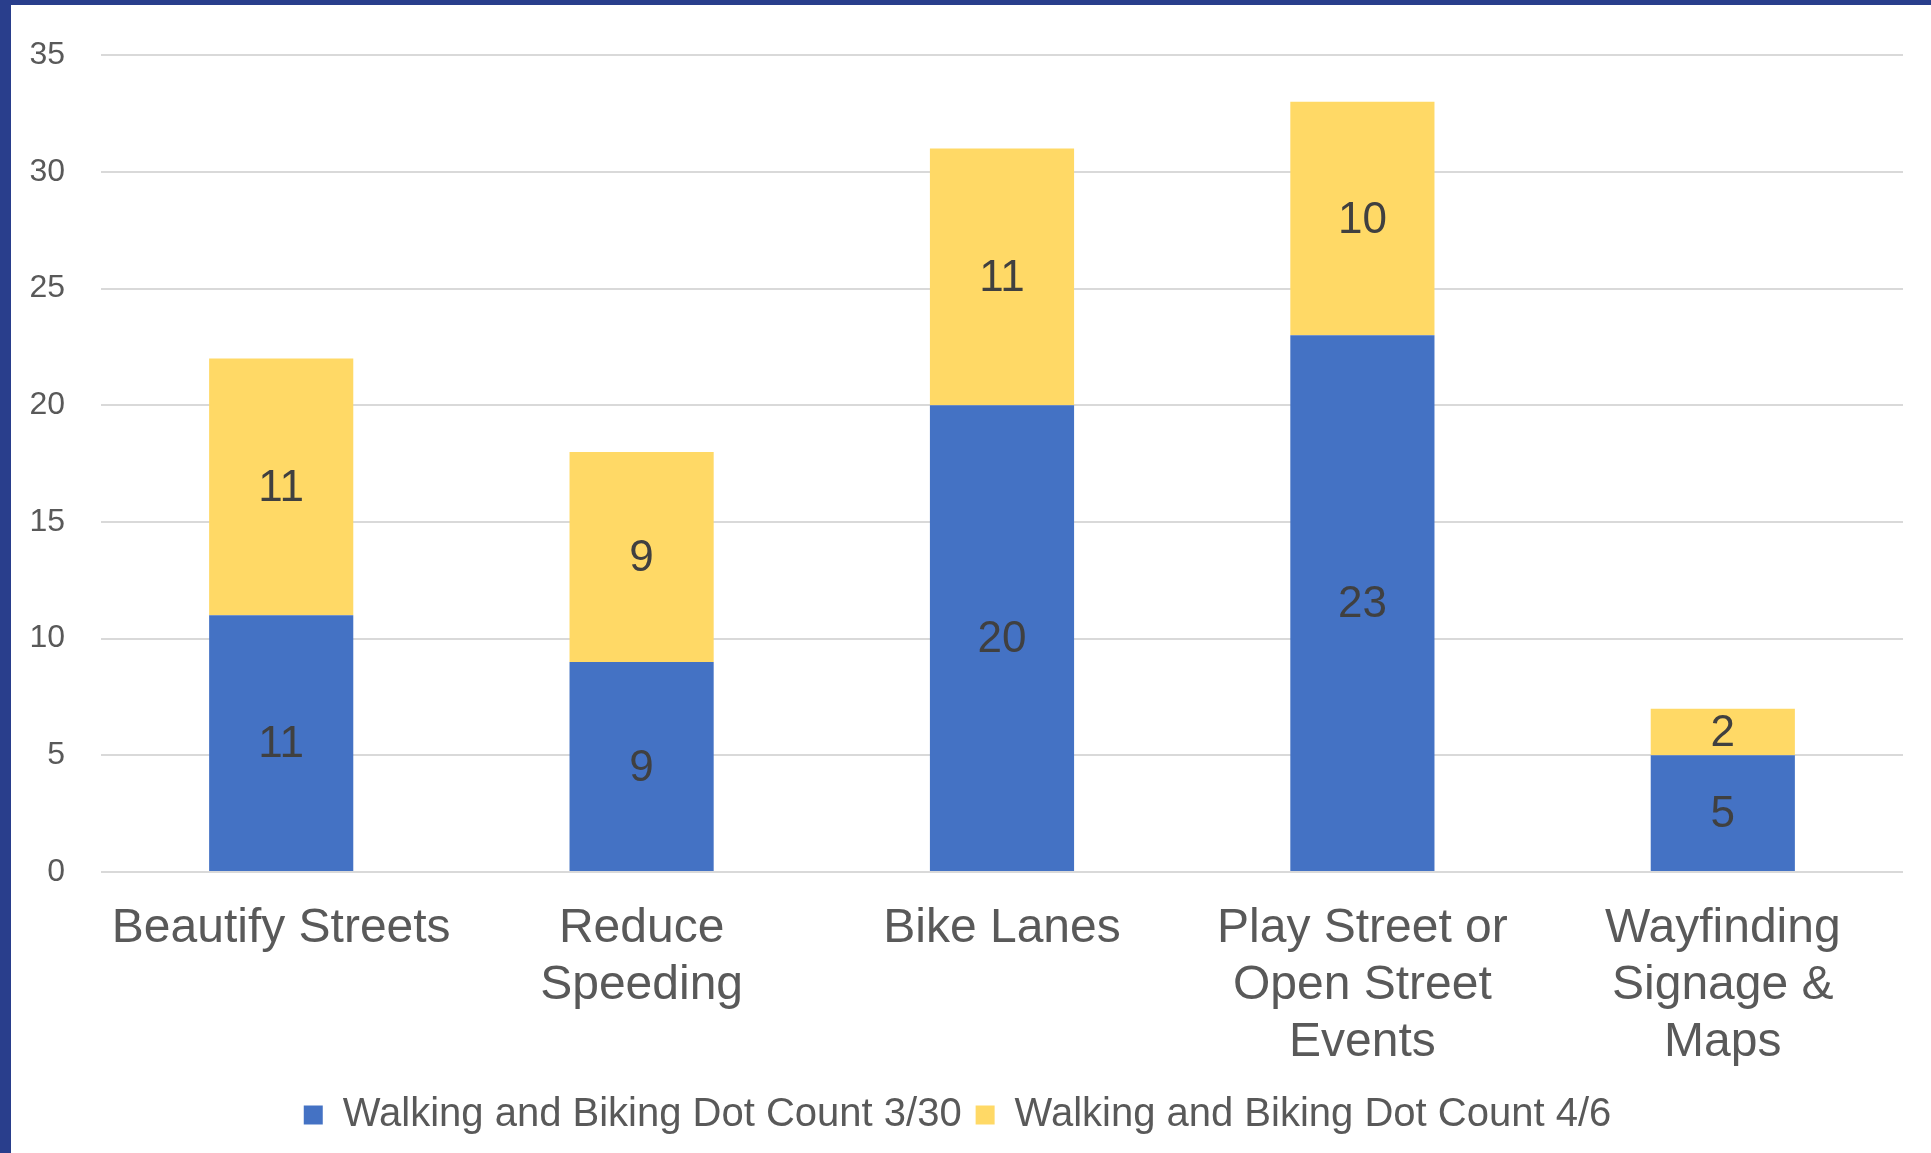 Image resolution: width=1931 pixels, height=1153 pixels. Describe the element at coordinates (1002, 925) in the screenshot. I see `x-tick-label: Bike Lanes` at that location.